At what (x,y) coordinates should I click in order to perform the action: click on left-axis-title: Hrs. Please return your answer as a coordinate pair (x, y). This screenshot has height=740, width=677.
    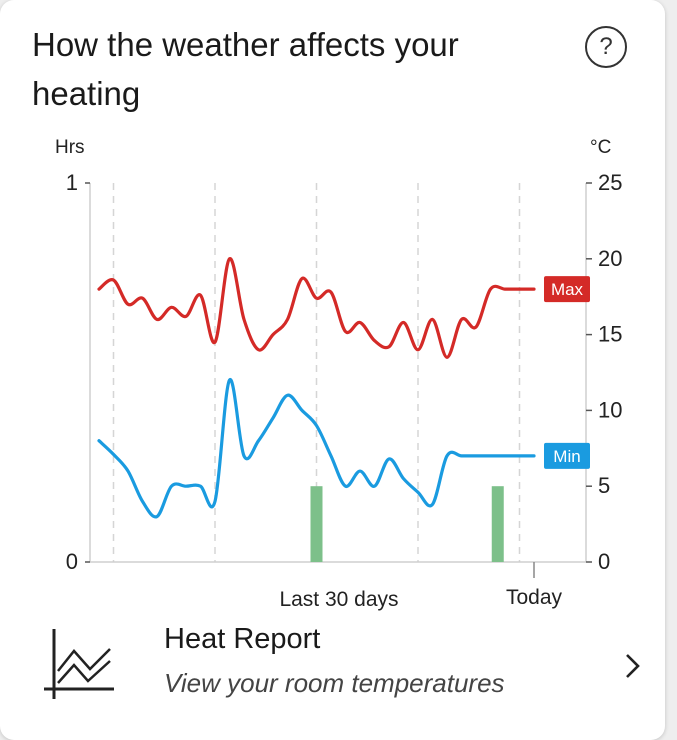
    Looking at the image, I should click on (70, 147).